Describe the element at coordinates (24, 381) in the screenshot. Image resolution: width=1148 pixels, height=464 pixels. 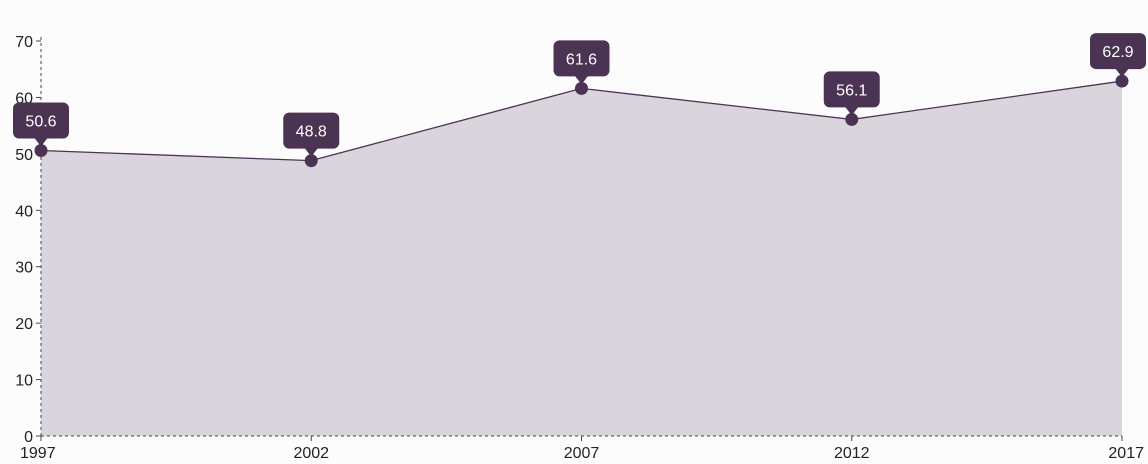
I see `y-tick-label: 10` at that location.